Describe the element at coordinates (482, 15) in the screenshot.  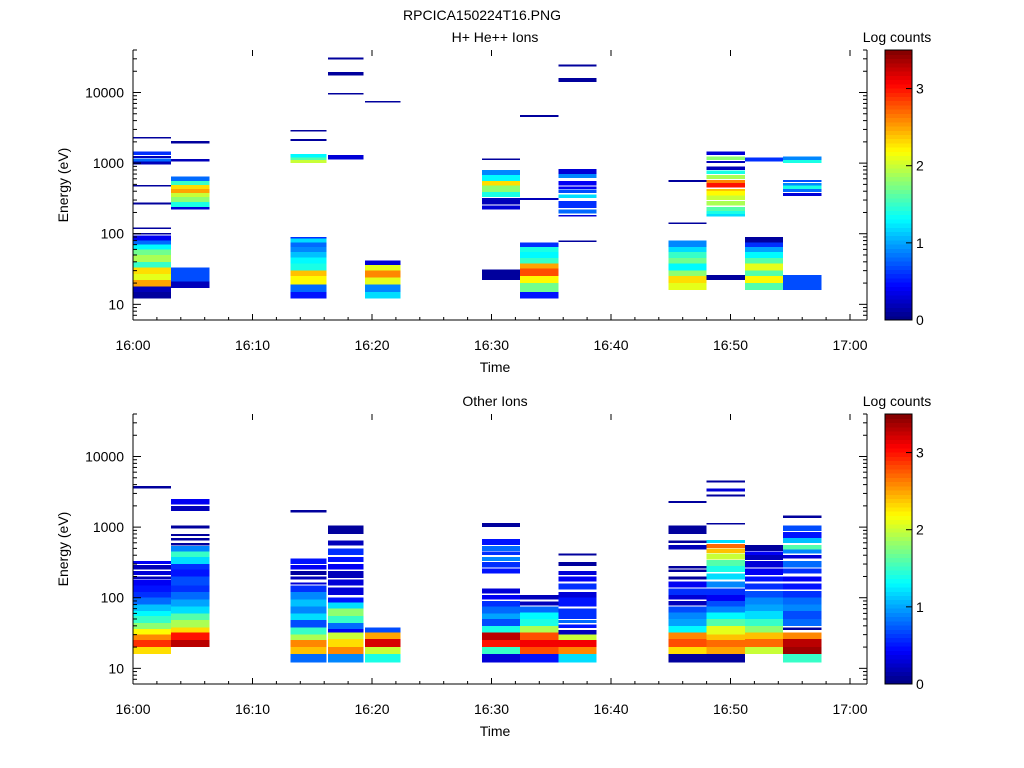
I see `figure-title: RPCICA150224T16.PNG` at that location.